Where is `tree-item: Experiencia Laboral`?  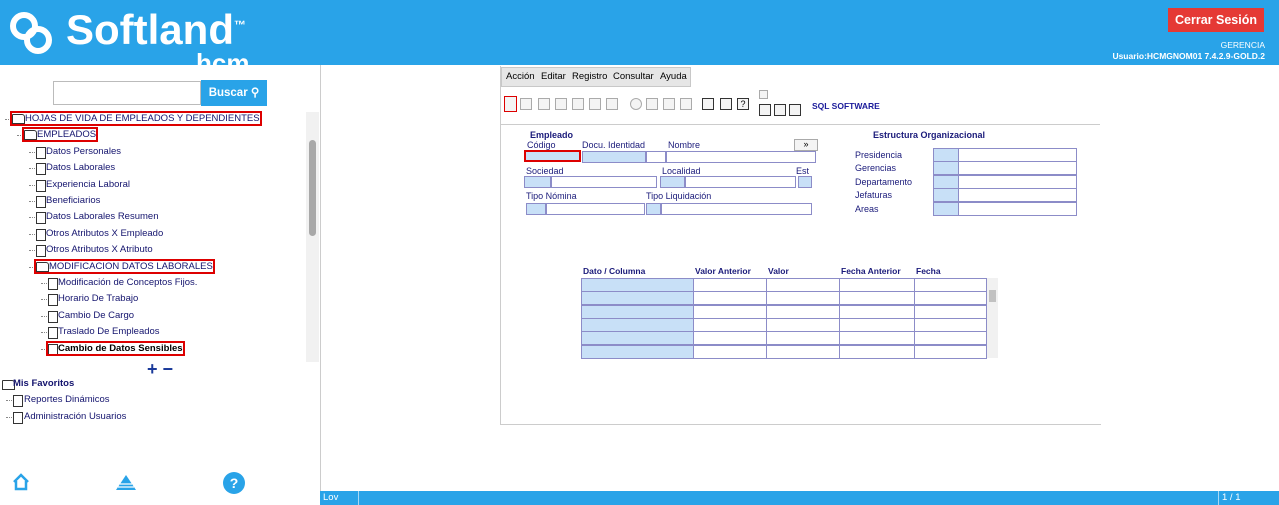
tree-item: Experiencia Laboral is located at coordinates (88, 184).